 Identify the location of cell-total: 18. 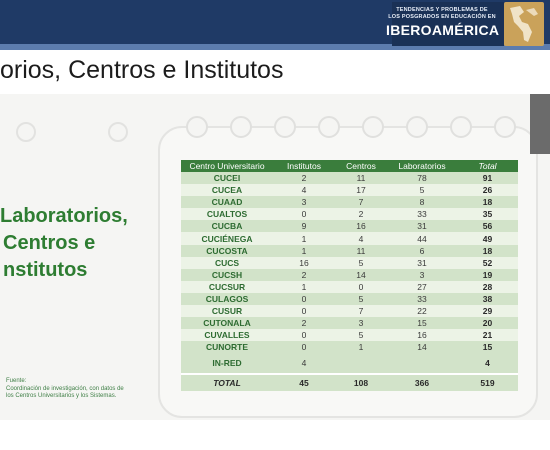
(487, 202).